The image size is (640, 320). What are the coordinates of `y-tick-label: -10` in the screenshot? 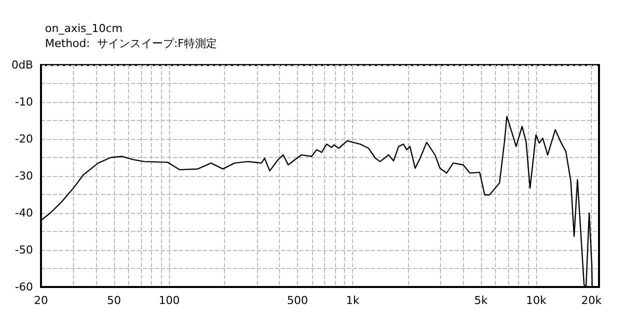 It's located at (24, 102).